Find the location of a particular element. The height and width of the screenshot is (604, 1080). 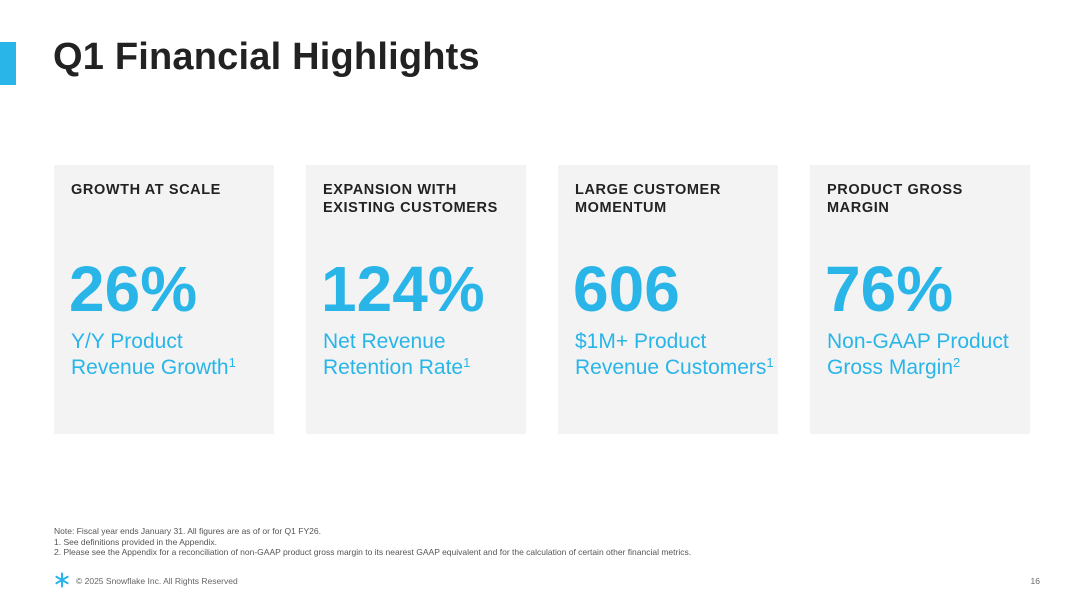

card-heading-line: MARGIN is located at coordinates (858, 208).